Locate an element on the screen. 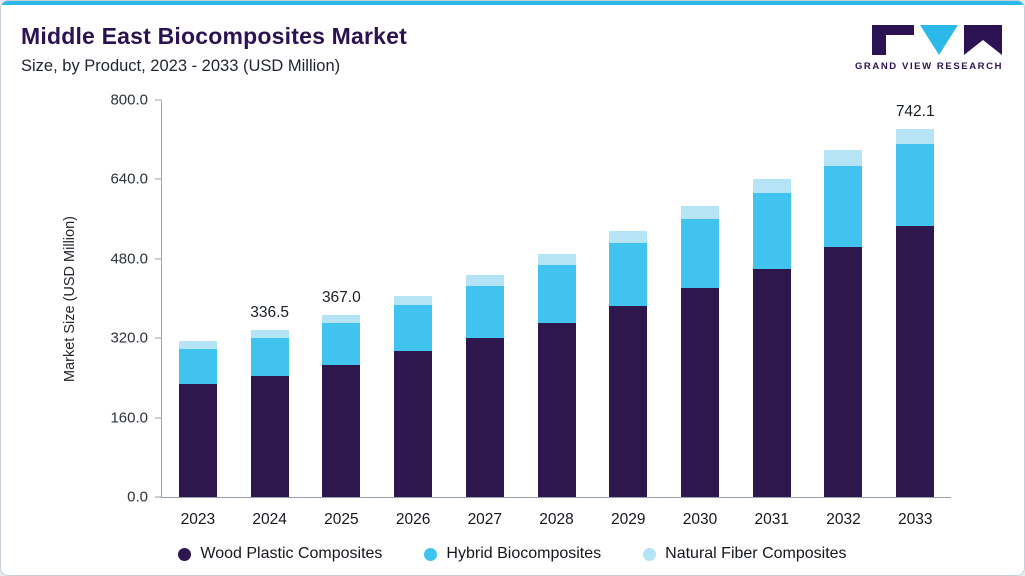  y-axis-title: Market Size (USD Million) is located at coordinates (70, 299).